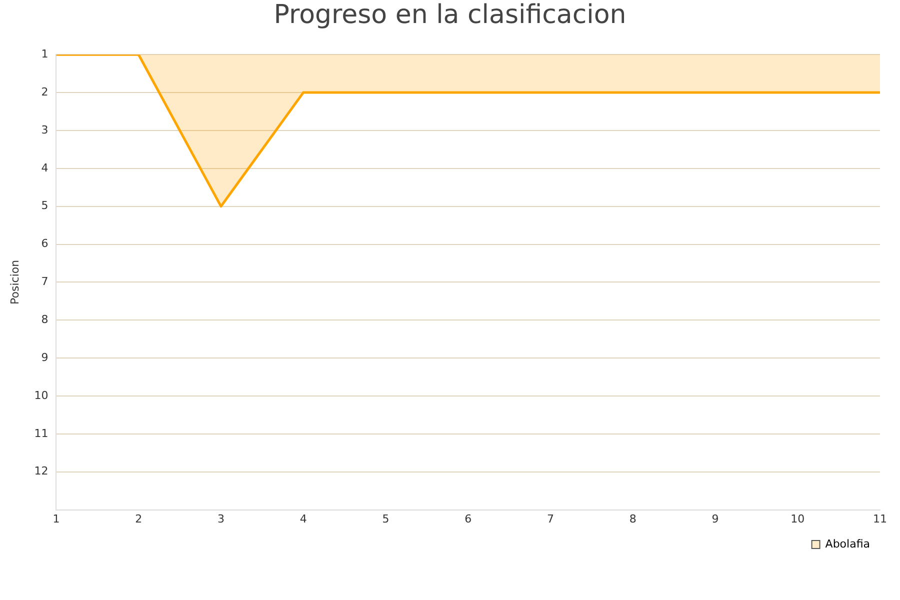  I want to click on y-tick-label: 4, so click(44, 167).